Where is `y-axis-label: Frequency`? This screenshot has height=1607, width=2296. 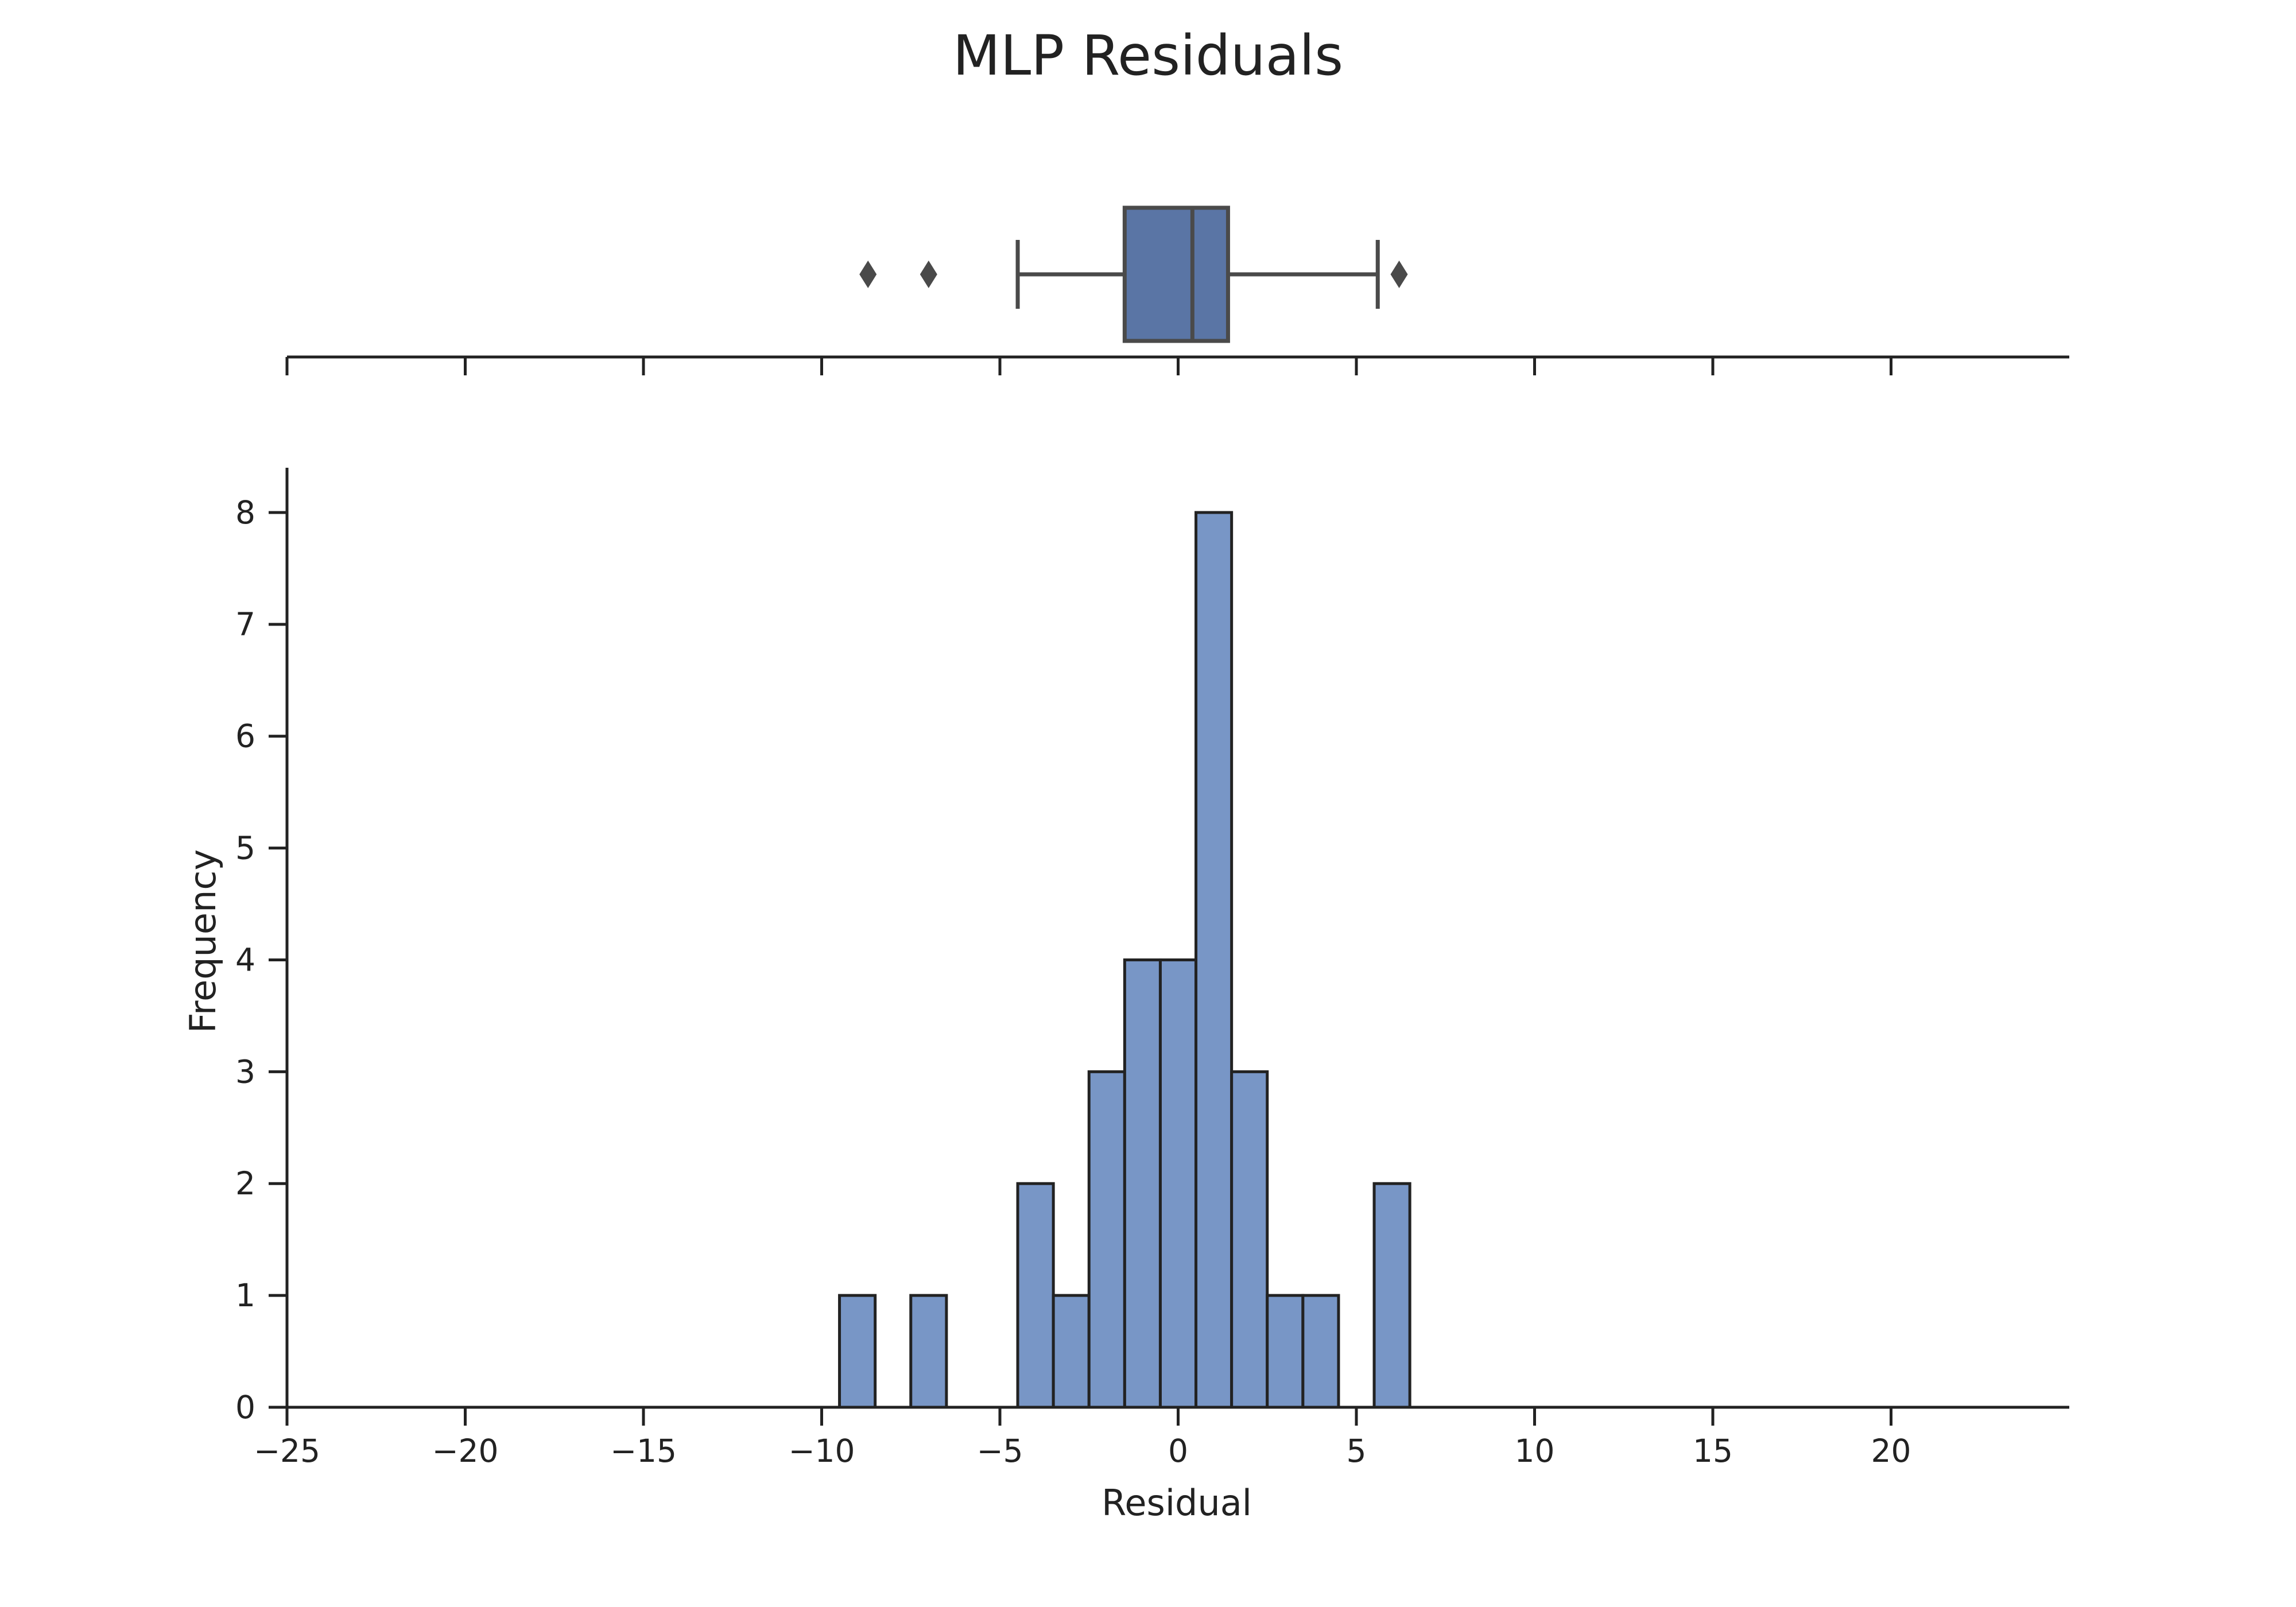
y-axis-label: Frequency is located at coordinates (203, 941).